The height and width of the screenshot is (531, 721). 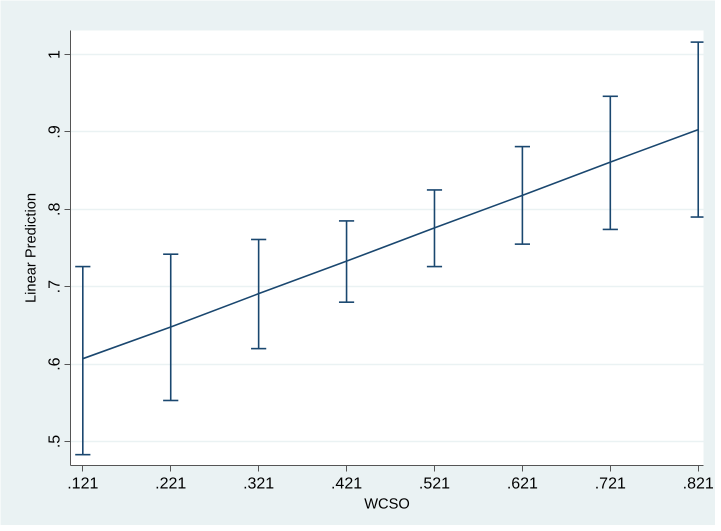 What do you see at coordinates (346, 484) in the screenshot?
I see `x-tick-label: .421` at bounding box center [346, 484].